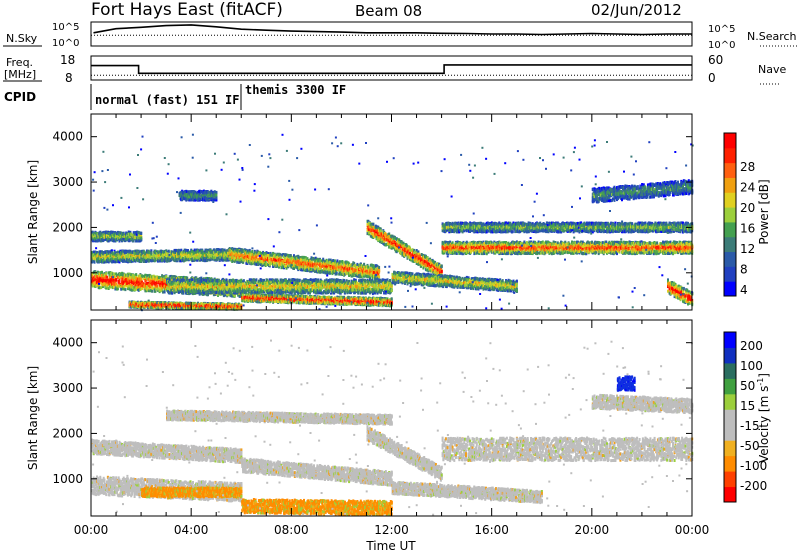 The image size is (800, 554). What do you see at coordinates (712, 78) in the screenshot?
I see `nave-tick-bottom: 0` at bounding box center [712, 78].